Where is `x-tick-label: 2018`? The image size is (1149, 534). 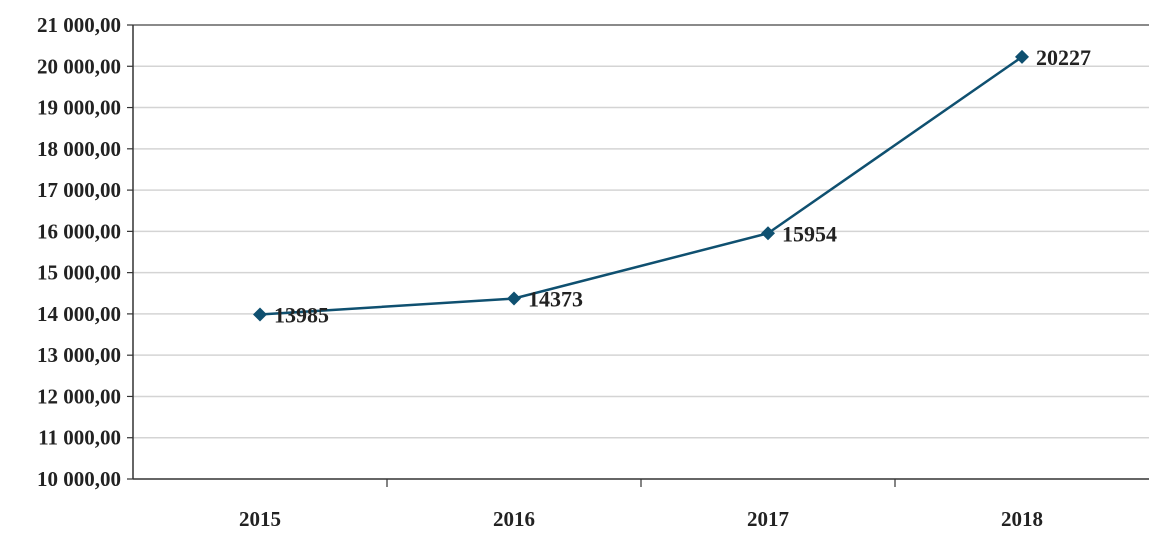 x-tick-label: 2018 is located at coordinates (1022, 518).